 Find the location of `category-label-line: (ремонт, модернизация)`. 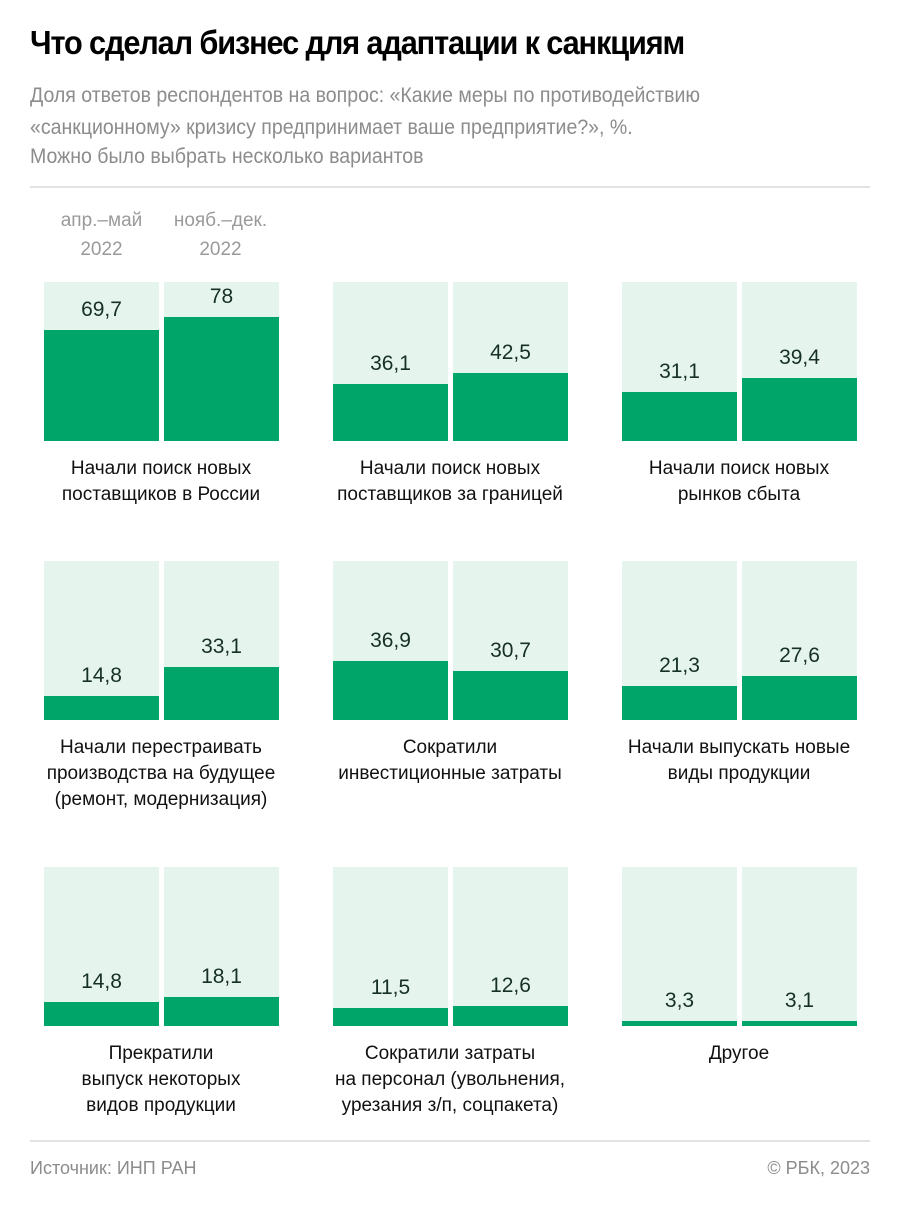

category-label-line: (ремонт, модернизация) is located at coordinates (161, 799).